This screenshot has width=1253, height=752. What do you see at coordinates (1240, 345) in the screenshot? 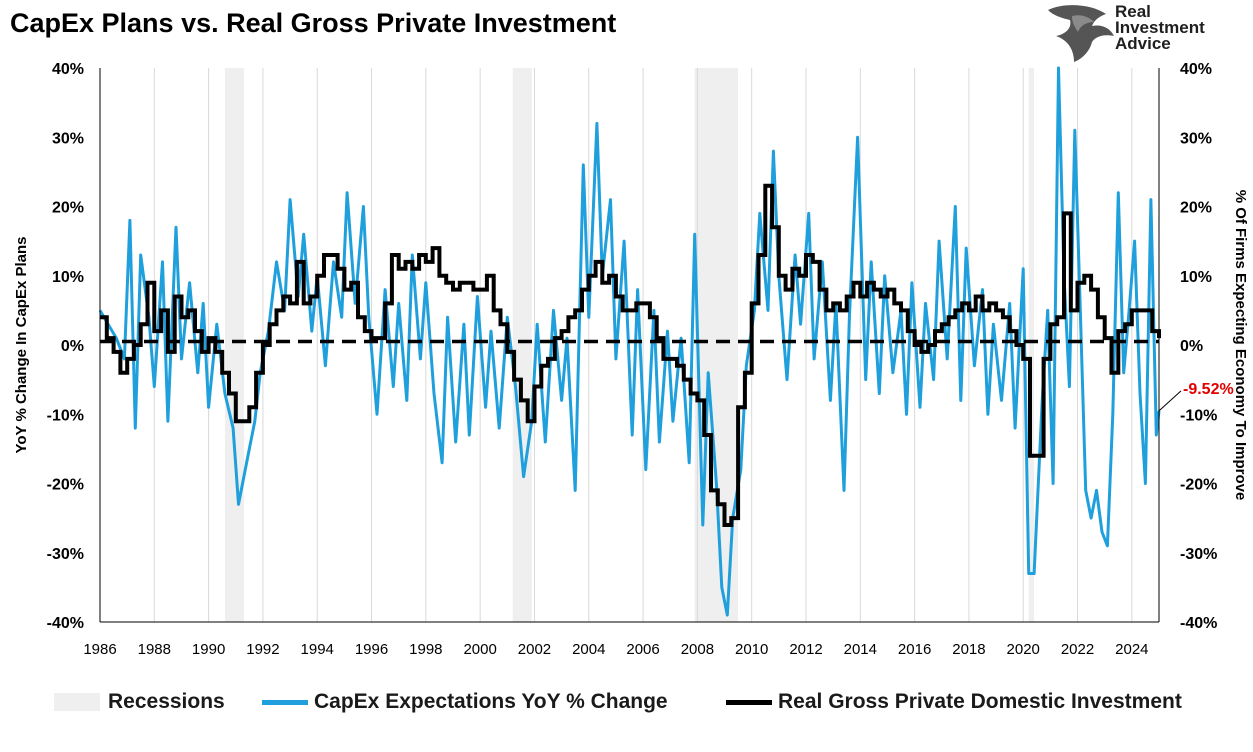
I see `y-axis-right-label: % Of Firms Expecting Economy To Improve` at bounding box center [1240, 345].